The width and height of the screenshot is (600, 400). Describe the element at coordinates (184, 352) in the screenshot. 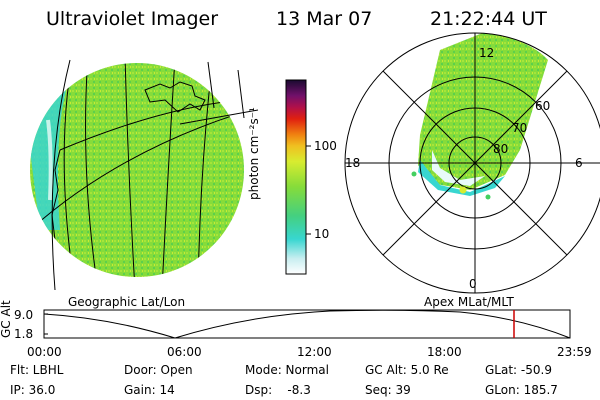

I see `xtick-0600: 06:00` at that location.